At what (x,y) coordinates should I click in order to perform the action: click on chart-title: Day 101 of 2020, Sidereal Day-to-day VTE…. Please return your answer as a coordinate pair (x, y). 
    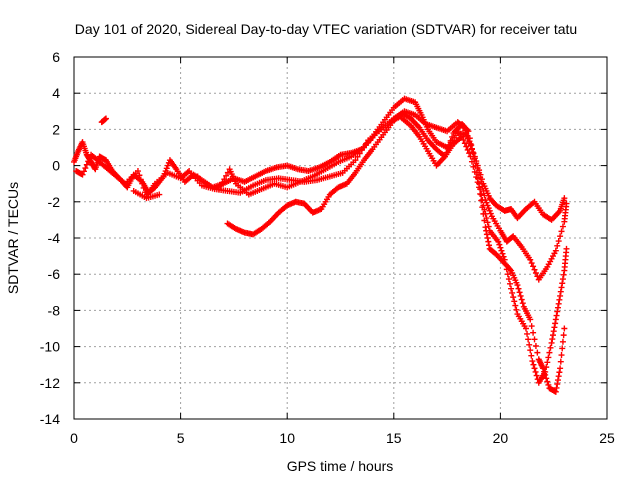
    Looking at the image, I should click on (326, 29).